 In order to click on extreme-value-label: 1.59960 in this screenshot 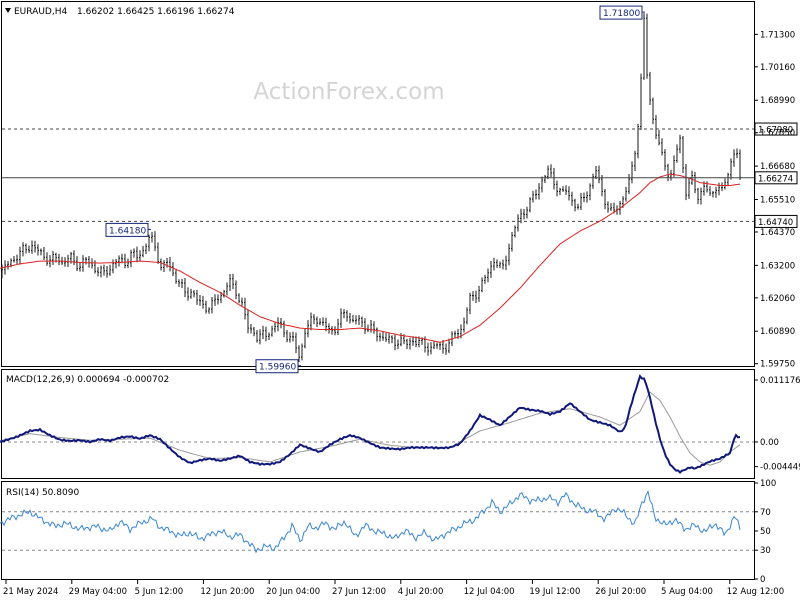, I will do `click(277, 368)`.